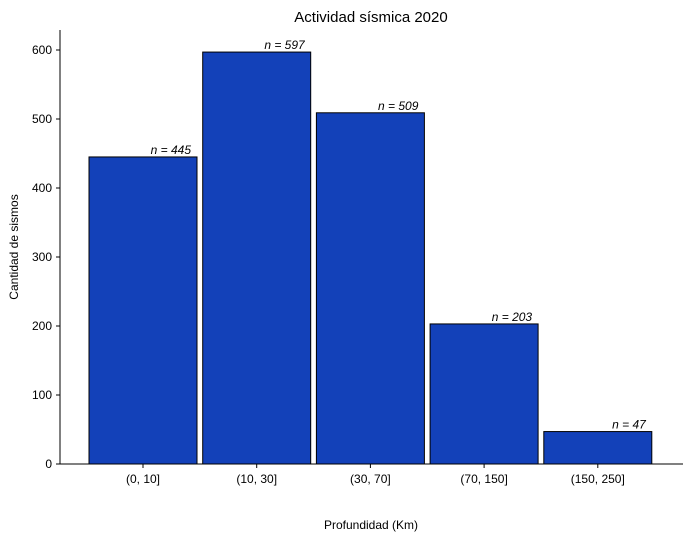 The image size is (690, 541). What do you see at coordinates (285, 45) in the screenshot?
I see `bar-label-1: n = 597` at bounding box center [285, 45].